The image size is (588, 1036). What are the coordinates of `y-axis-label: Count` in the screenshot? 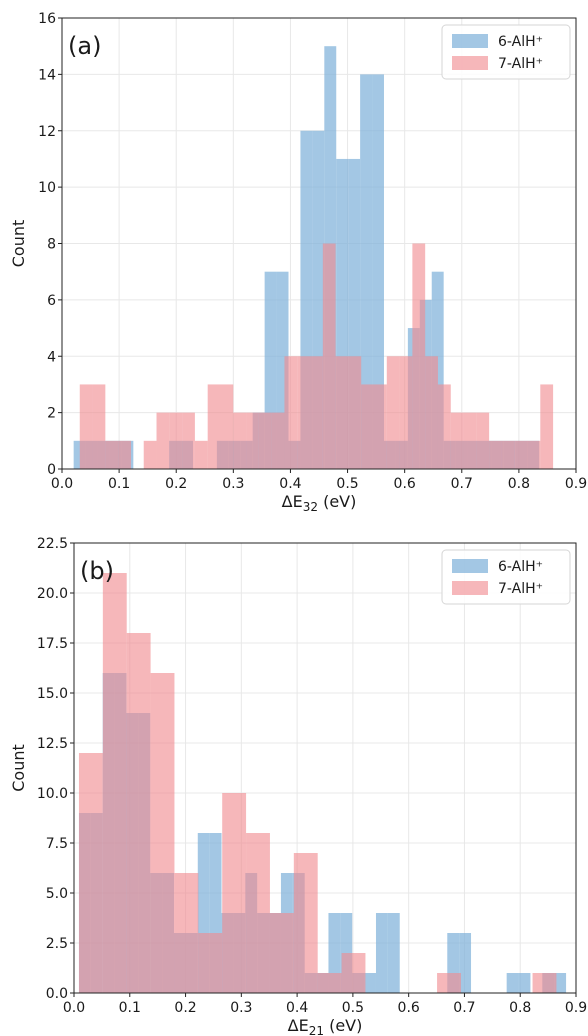 It's located at (18, 768).